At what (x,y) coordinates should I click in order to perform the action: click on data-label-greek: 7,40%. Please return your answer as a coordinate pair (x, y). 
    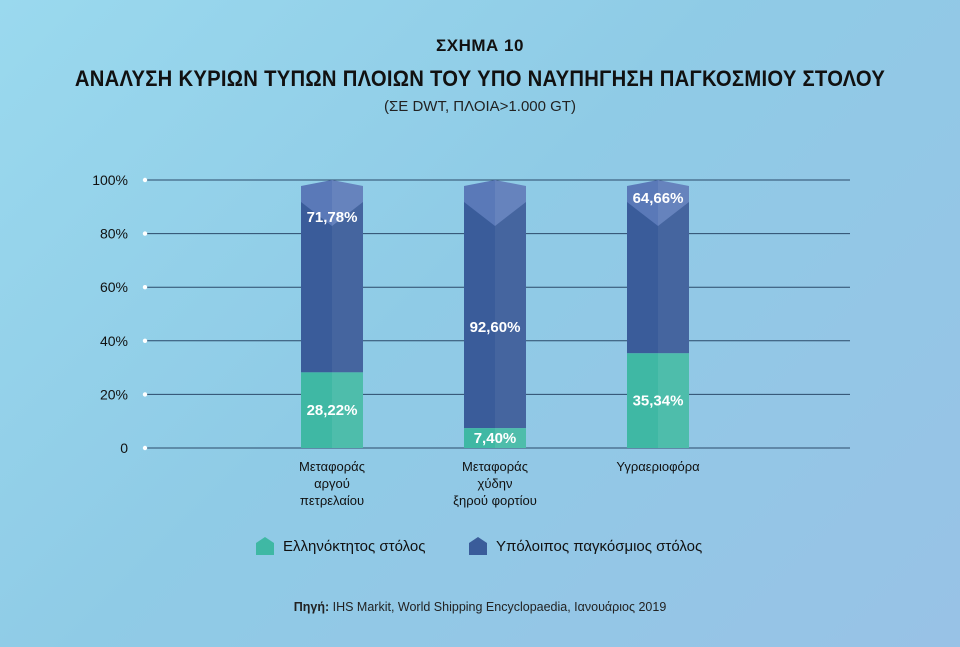
    Looking at the image, I should click on (495, 438).